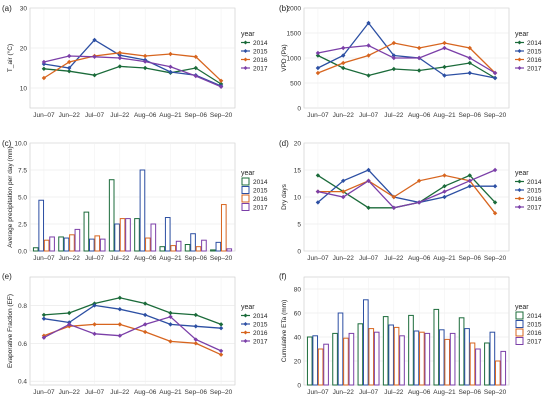 This screenshot has height=403, width=550. What do you see at coordinates (284, 196) in the screenshot?
I see `y-axis-label: Dry days` at bounding box center [284, 196].